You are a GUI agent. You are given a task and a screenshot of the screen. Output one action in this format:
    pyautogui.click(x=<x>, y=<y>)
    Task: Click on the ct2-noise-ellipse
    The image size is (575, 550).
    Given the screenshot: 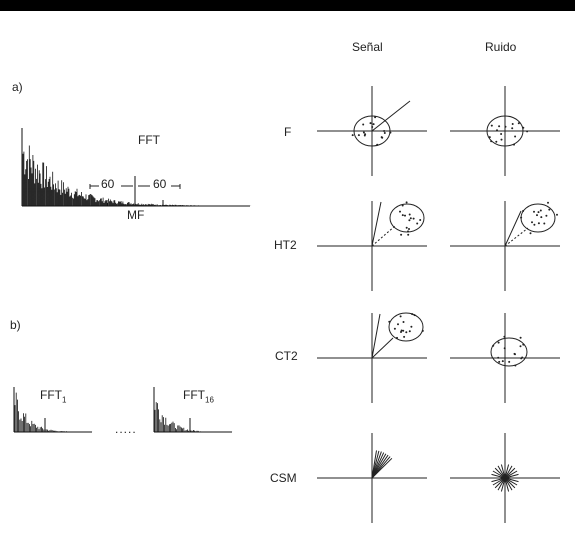 What is the action you would take?
    pyautogui.click(x=509, y=352)
    